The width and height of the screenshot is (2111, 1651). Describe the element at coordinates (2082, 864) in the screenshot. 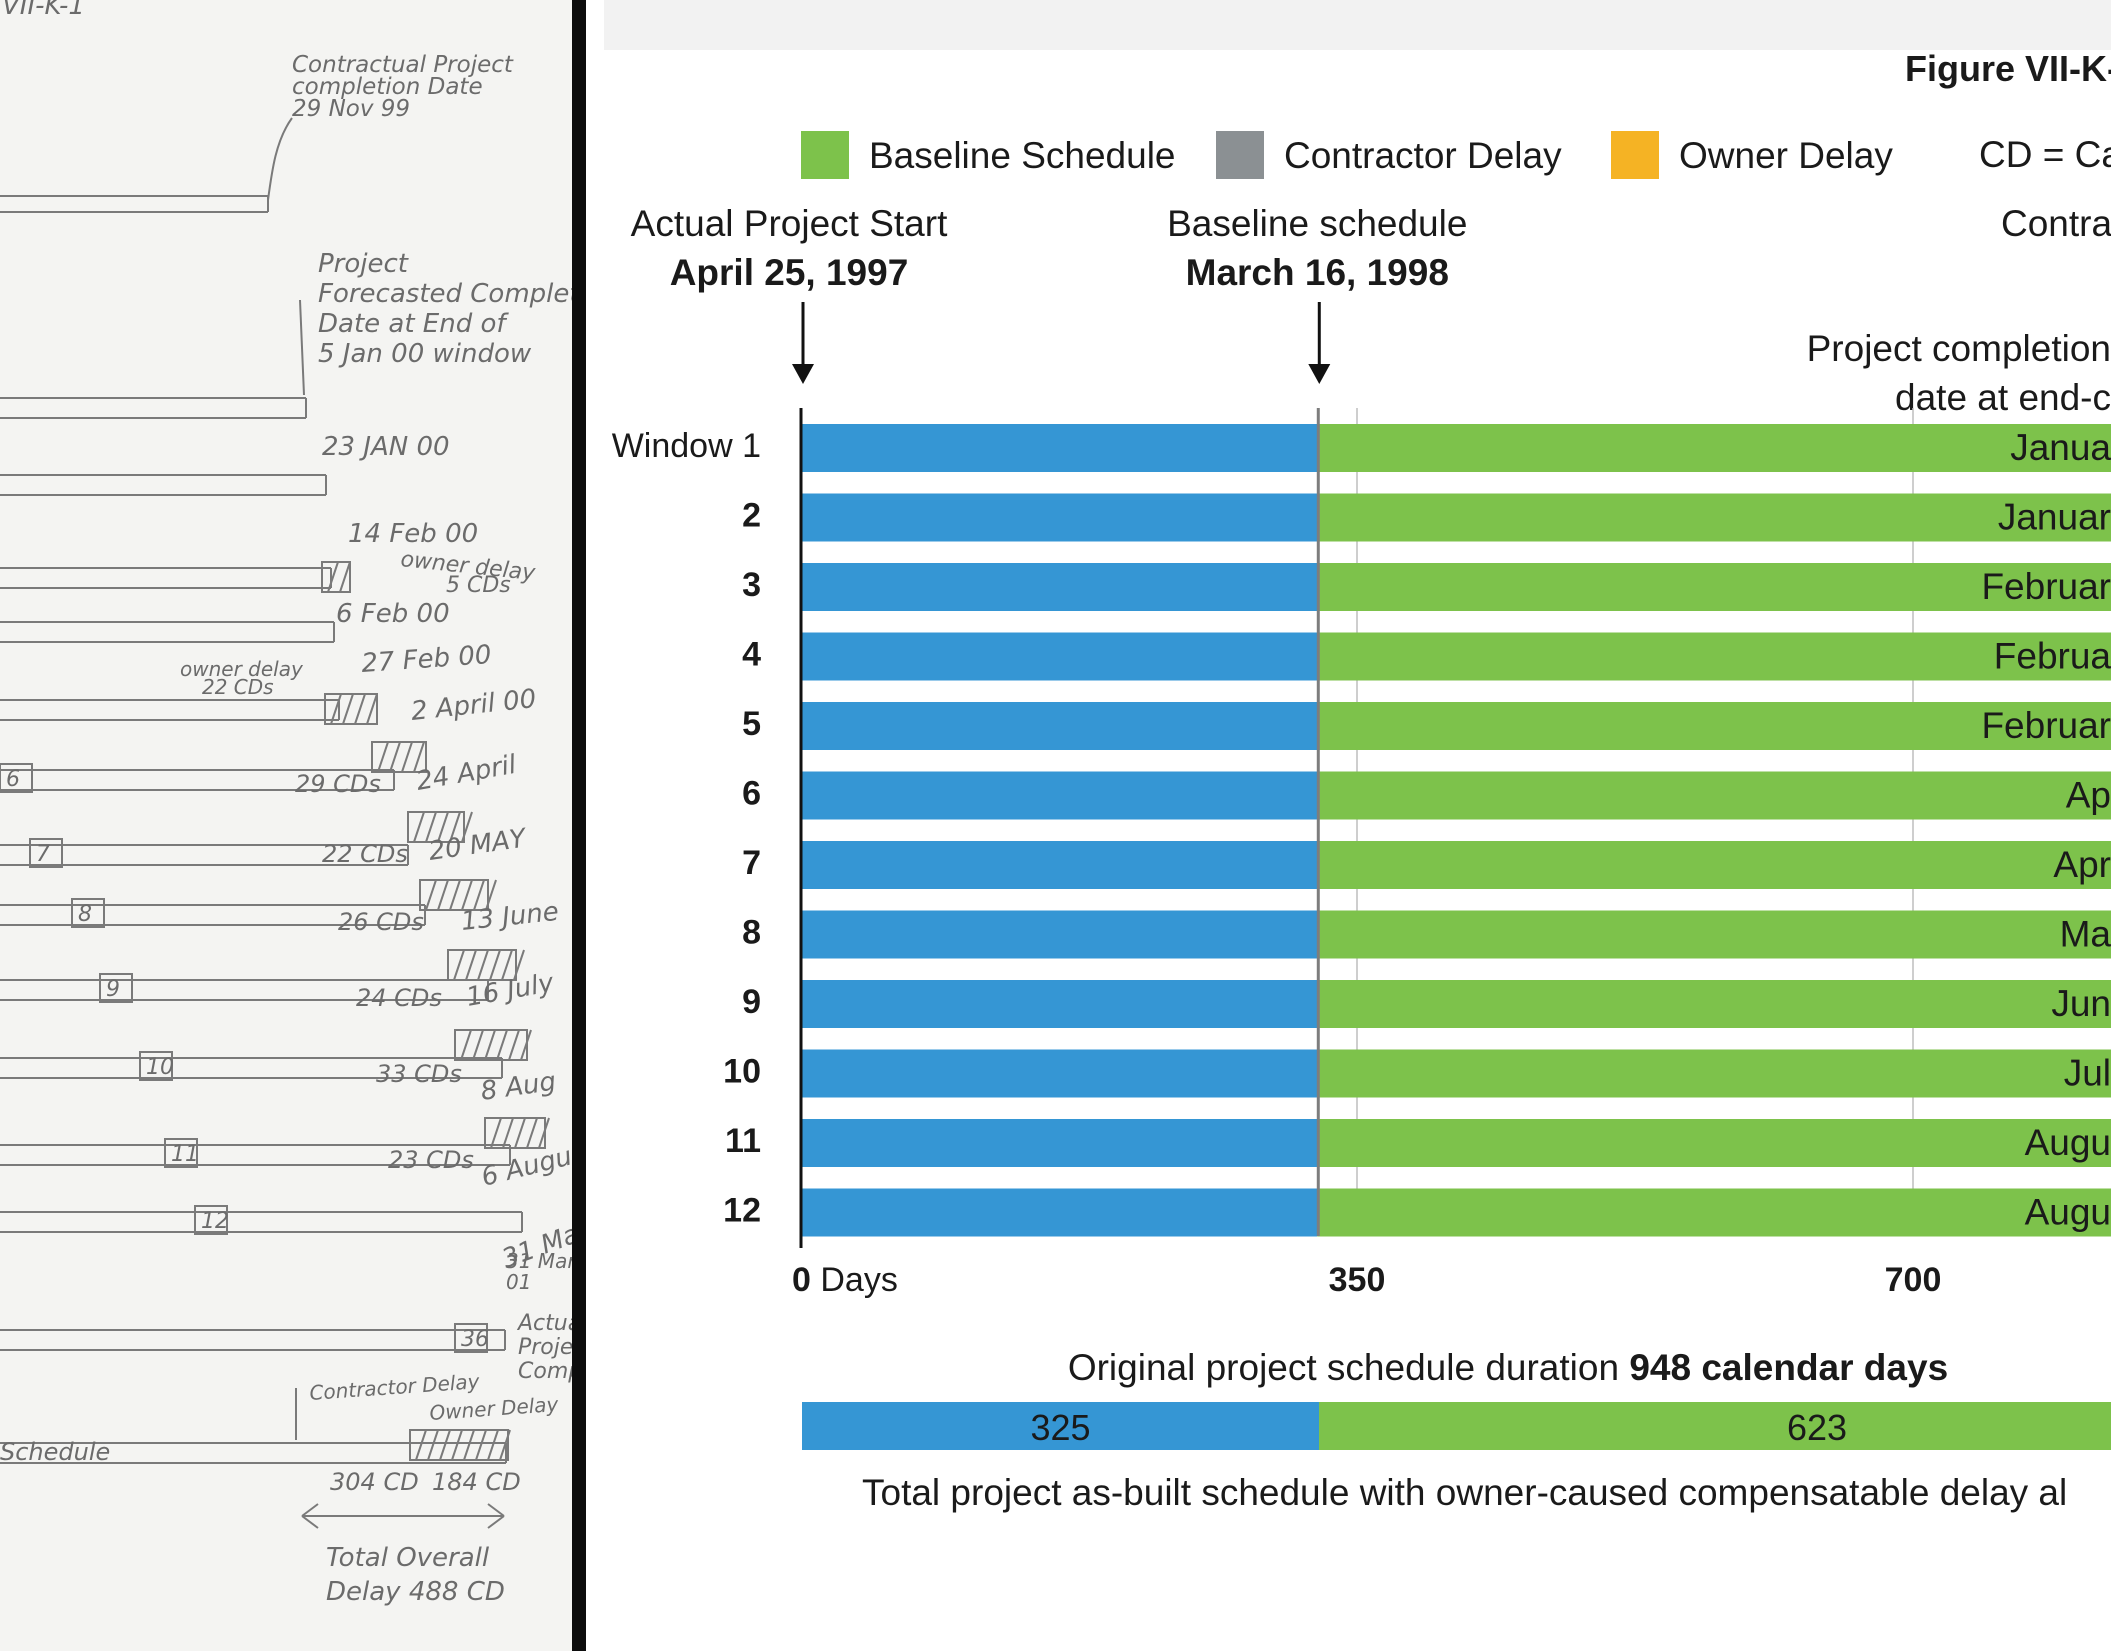

I see `completion-date-label: Apr` at that location.